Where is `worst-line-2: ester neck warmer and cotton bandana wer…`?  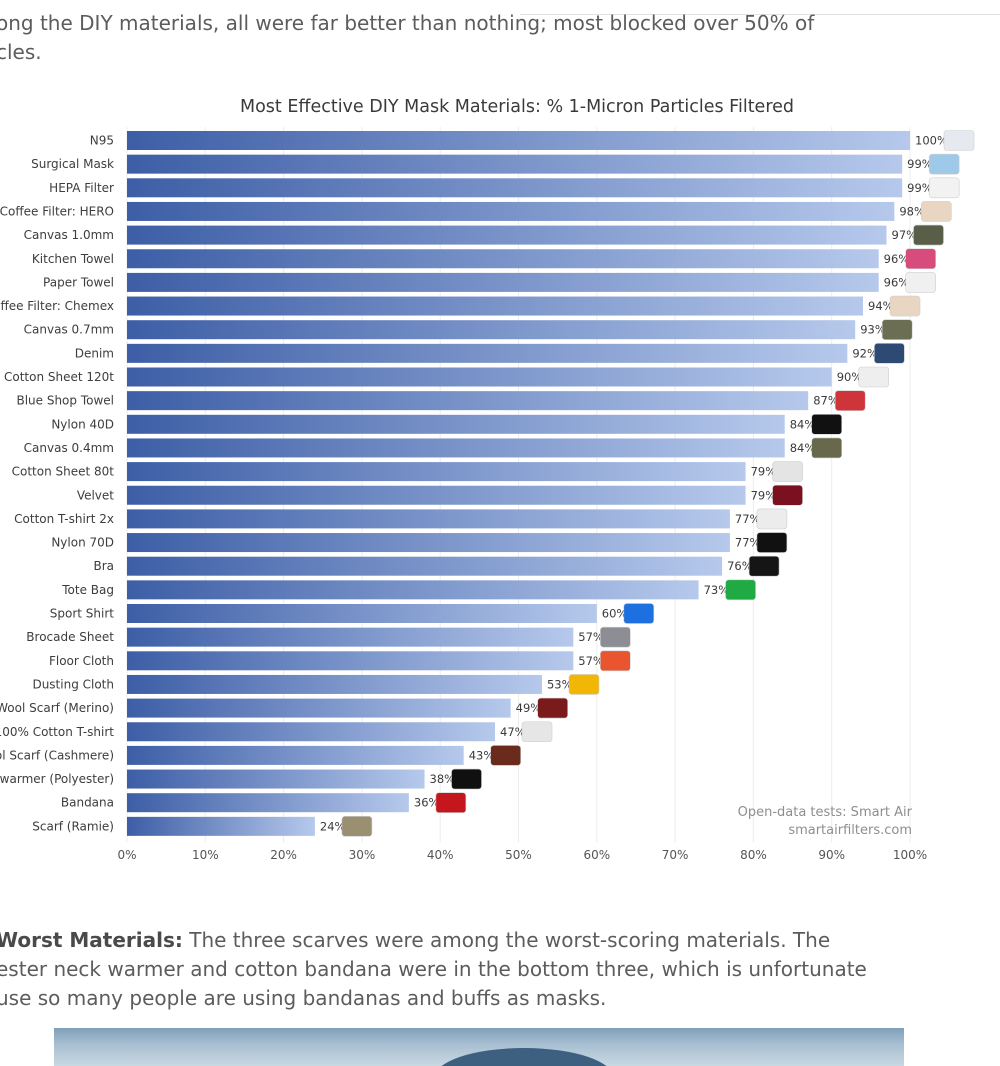 worst-line-2: ester neck warmer and cotton bandana wer… is located at coordinates (433, 969).